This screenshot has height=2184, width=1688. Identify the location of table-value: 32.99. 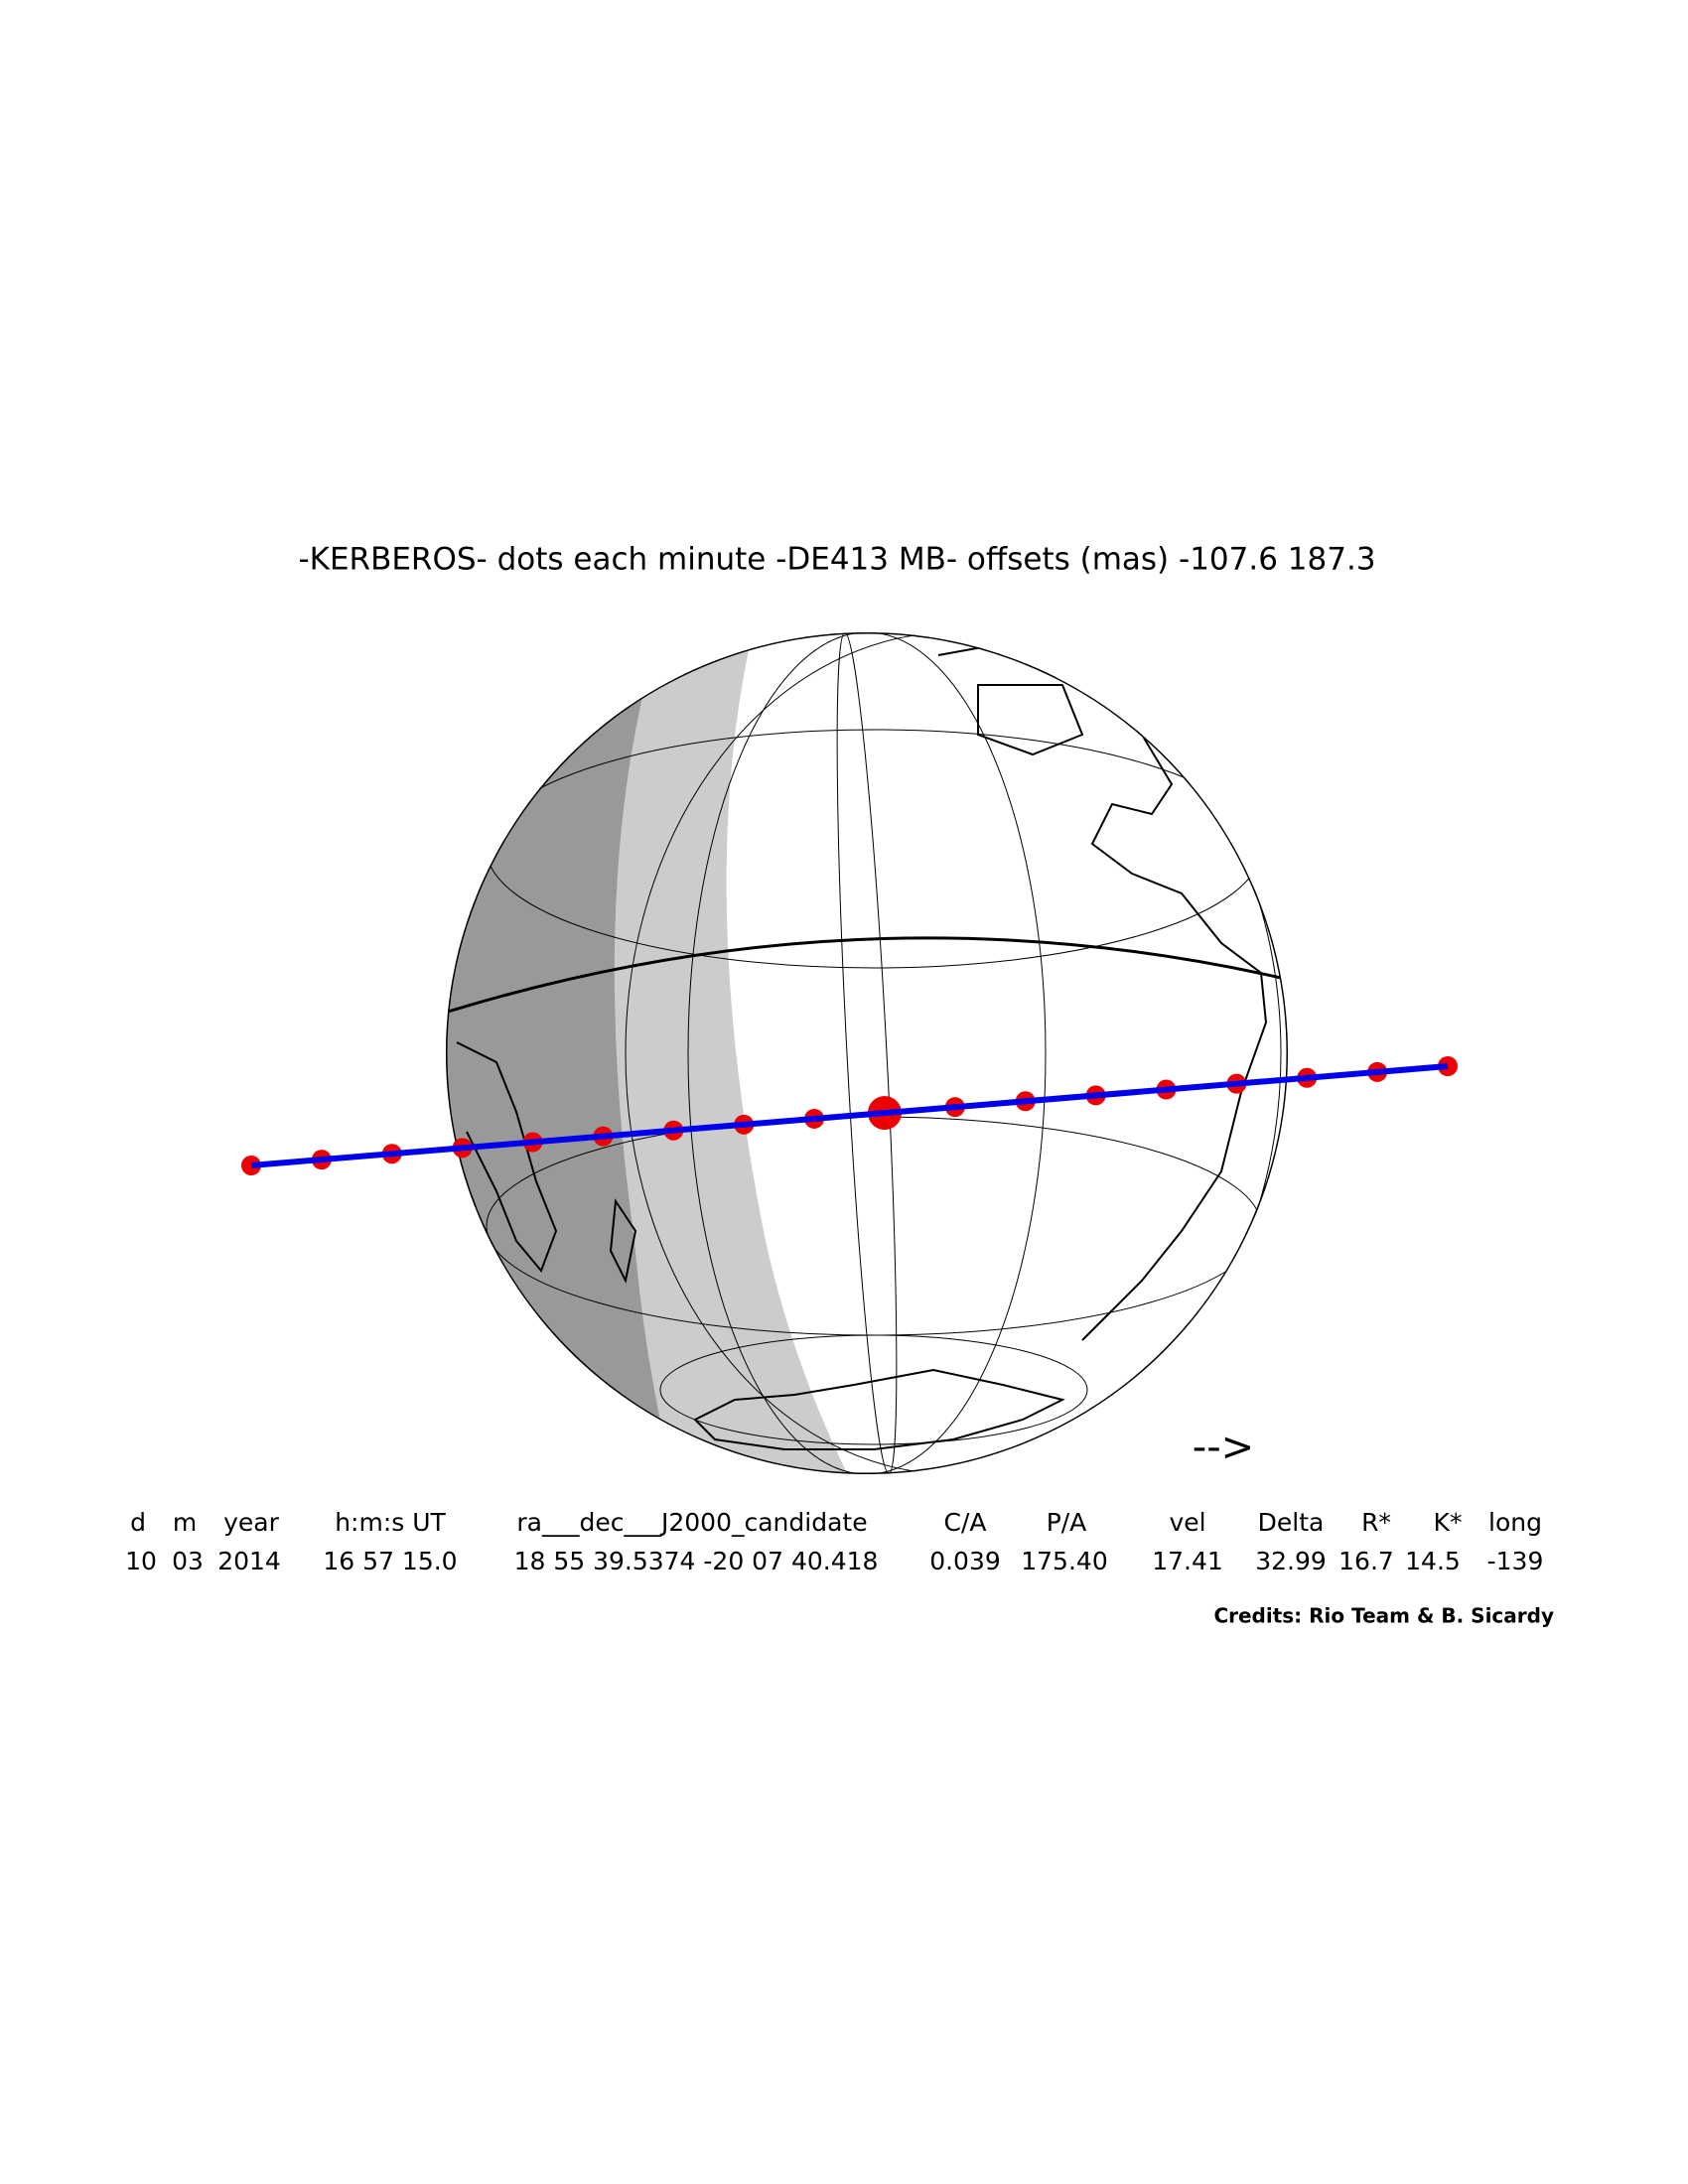
(1291, 1561).